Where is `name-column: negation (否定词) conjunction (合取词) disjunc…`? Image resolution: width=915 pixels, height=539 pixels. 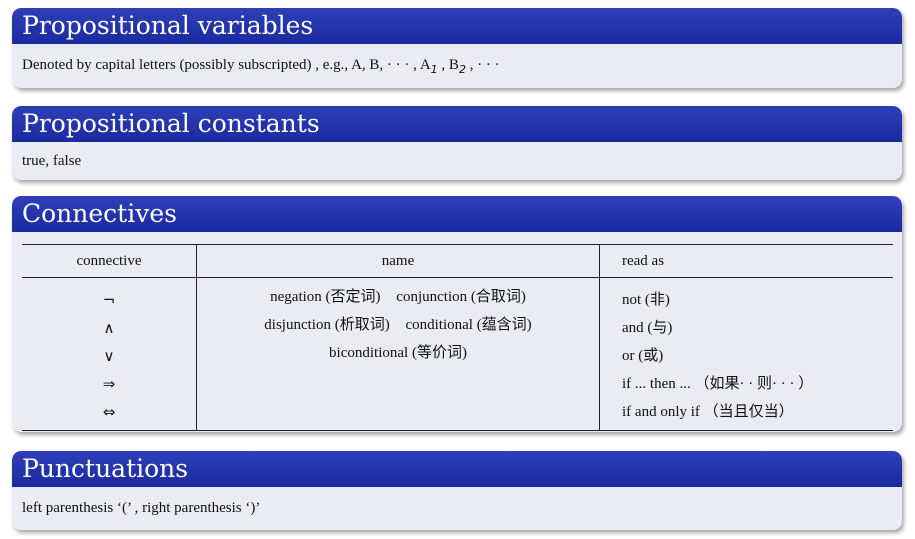
name-column: negation (否定词) conjunction (合取词) disjunc… is located at coordinates (398, 354).